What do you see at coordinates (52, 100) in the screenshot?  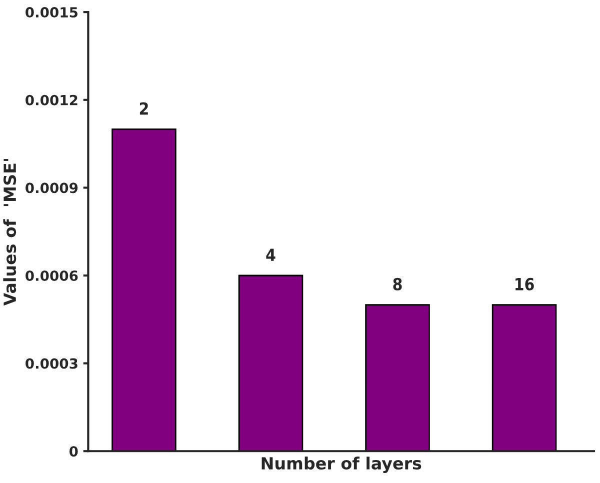 I see `y-tick-label: 0.0012` at bounding box center [52, 100].